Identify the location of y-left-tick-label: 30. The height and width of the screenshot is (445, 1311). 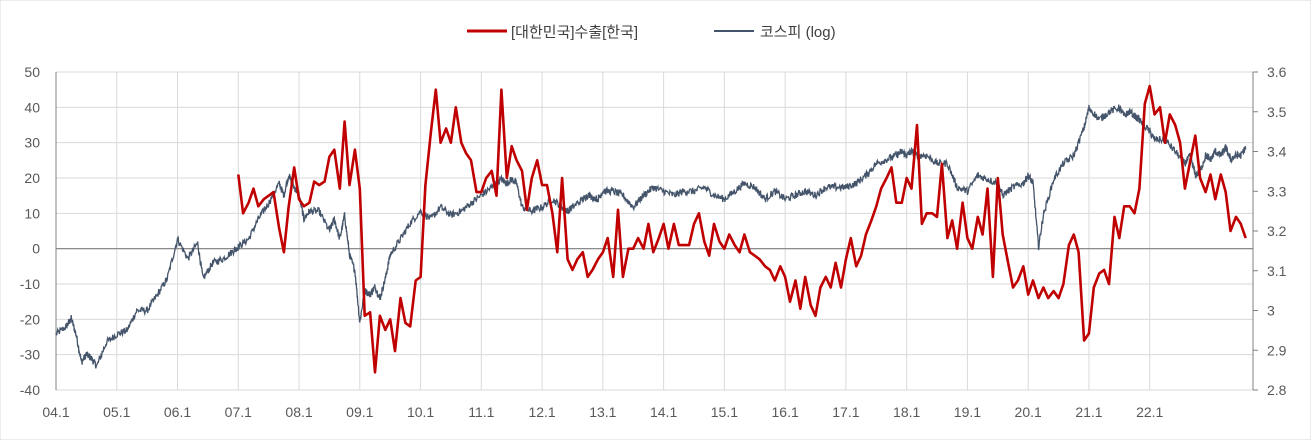
(32, 143).